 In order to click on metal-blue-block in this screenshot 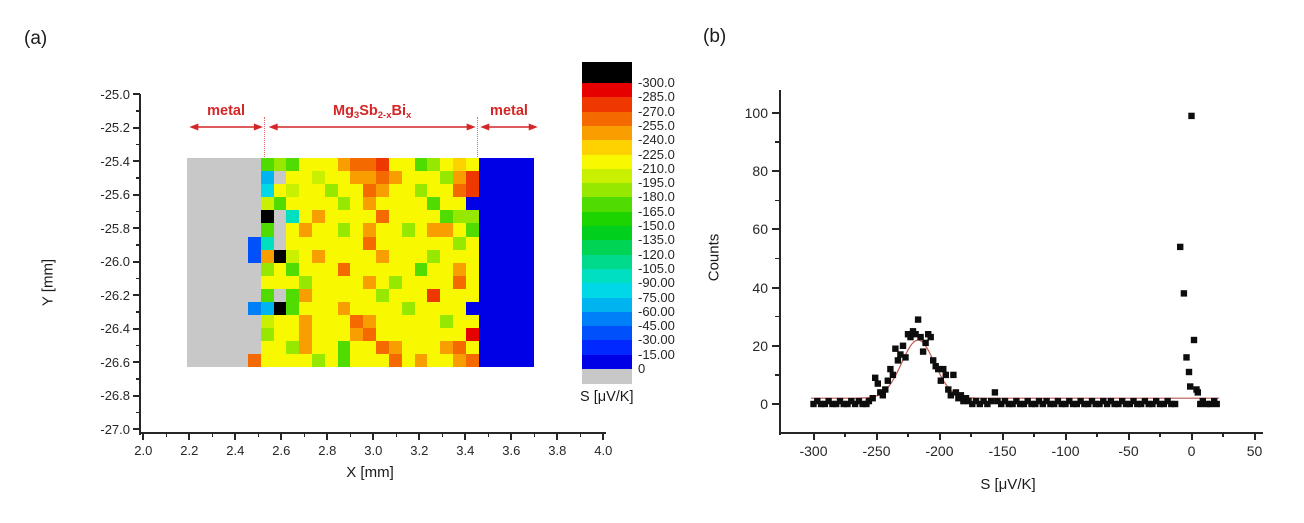, I will do `click(506, 262)`.